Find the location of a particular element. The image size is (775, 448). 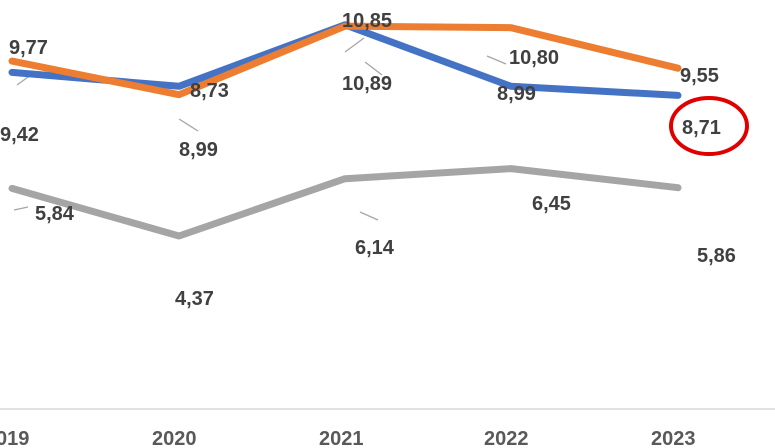

x-tick-label: 2021 is located at coordinates (341, 438).